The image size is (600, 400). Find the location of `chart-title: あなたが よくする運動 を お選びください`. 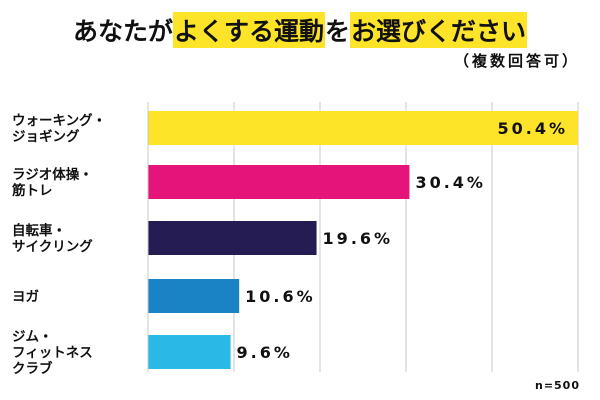

chart-title: あなたが よくする運動 を お選びください is located at coordinates (300, 30).